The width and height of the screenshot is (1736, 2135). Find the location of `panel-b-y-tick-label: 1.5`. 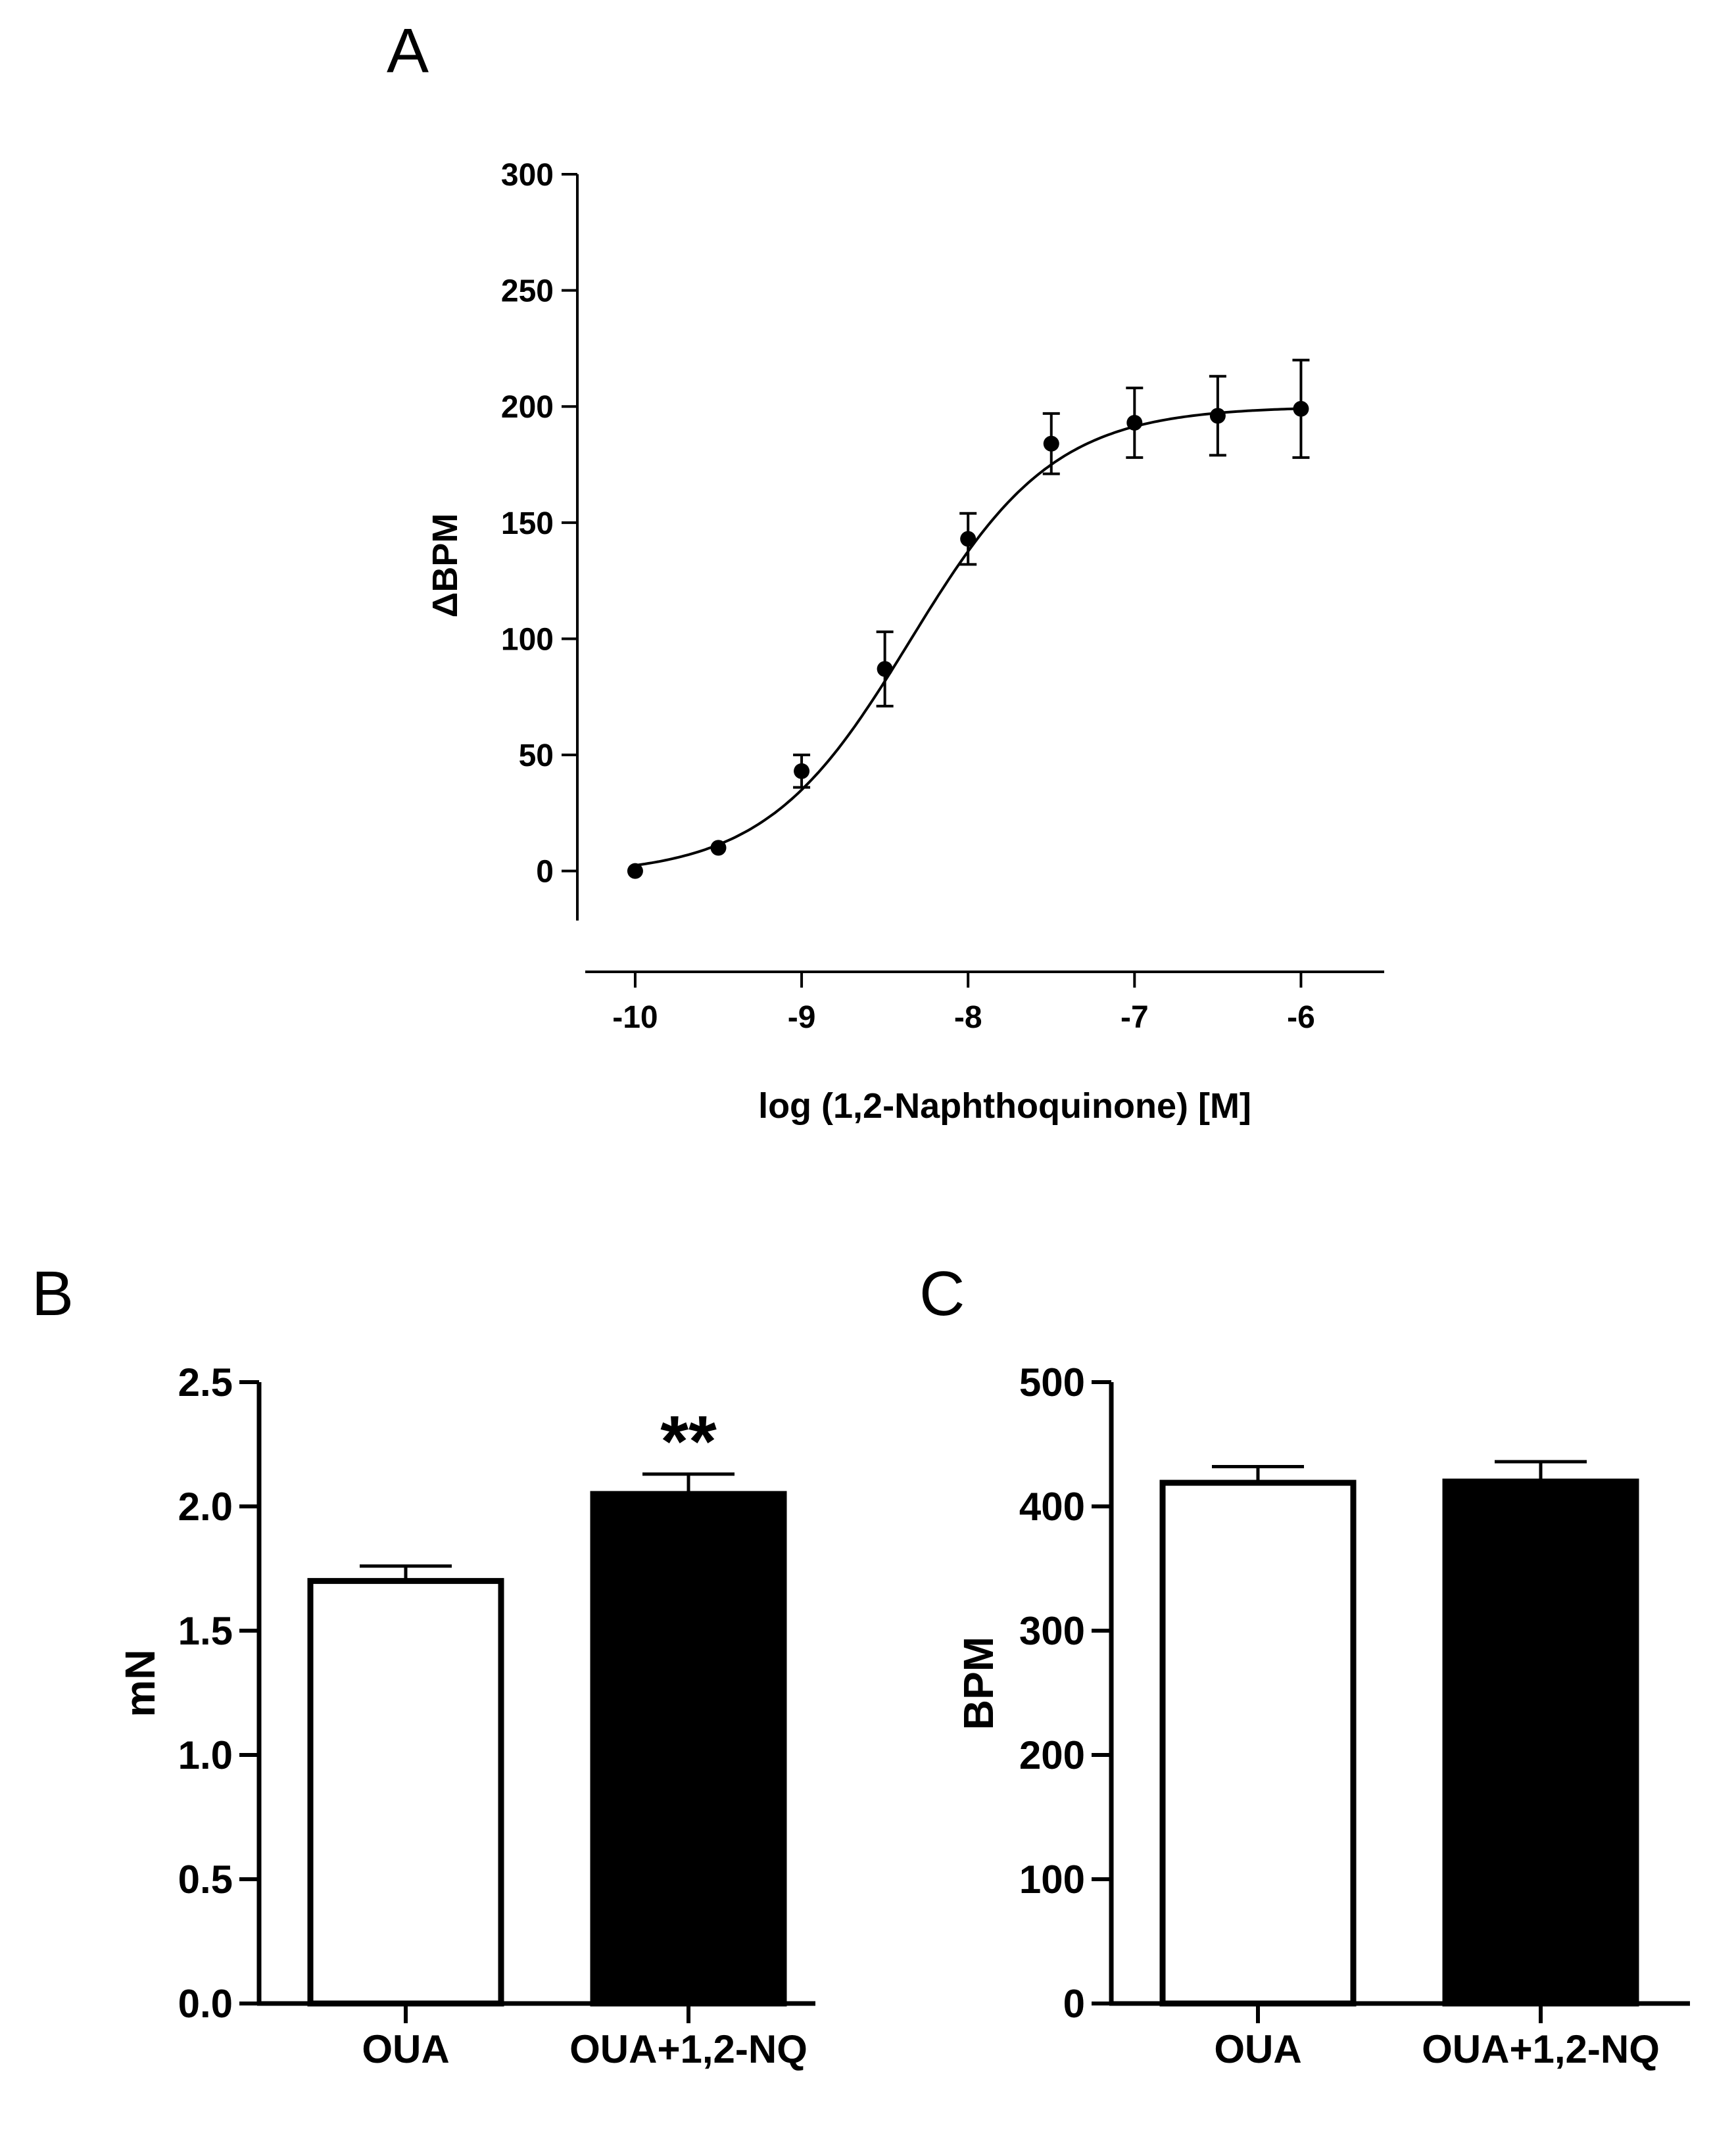

panel-b-y-tick-label: 1.5 is located at coordinates (205, 1631).